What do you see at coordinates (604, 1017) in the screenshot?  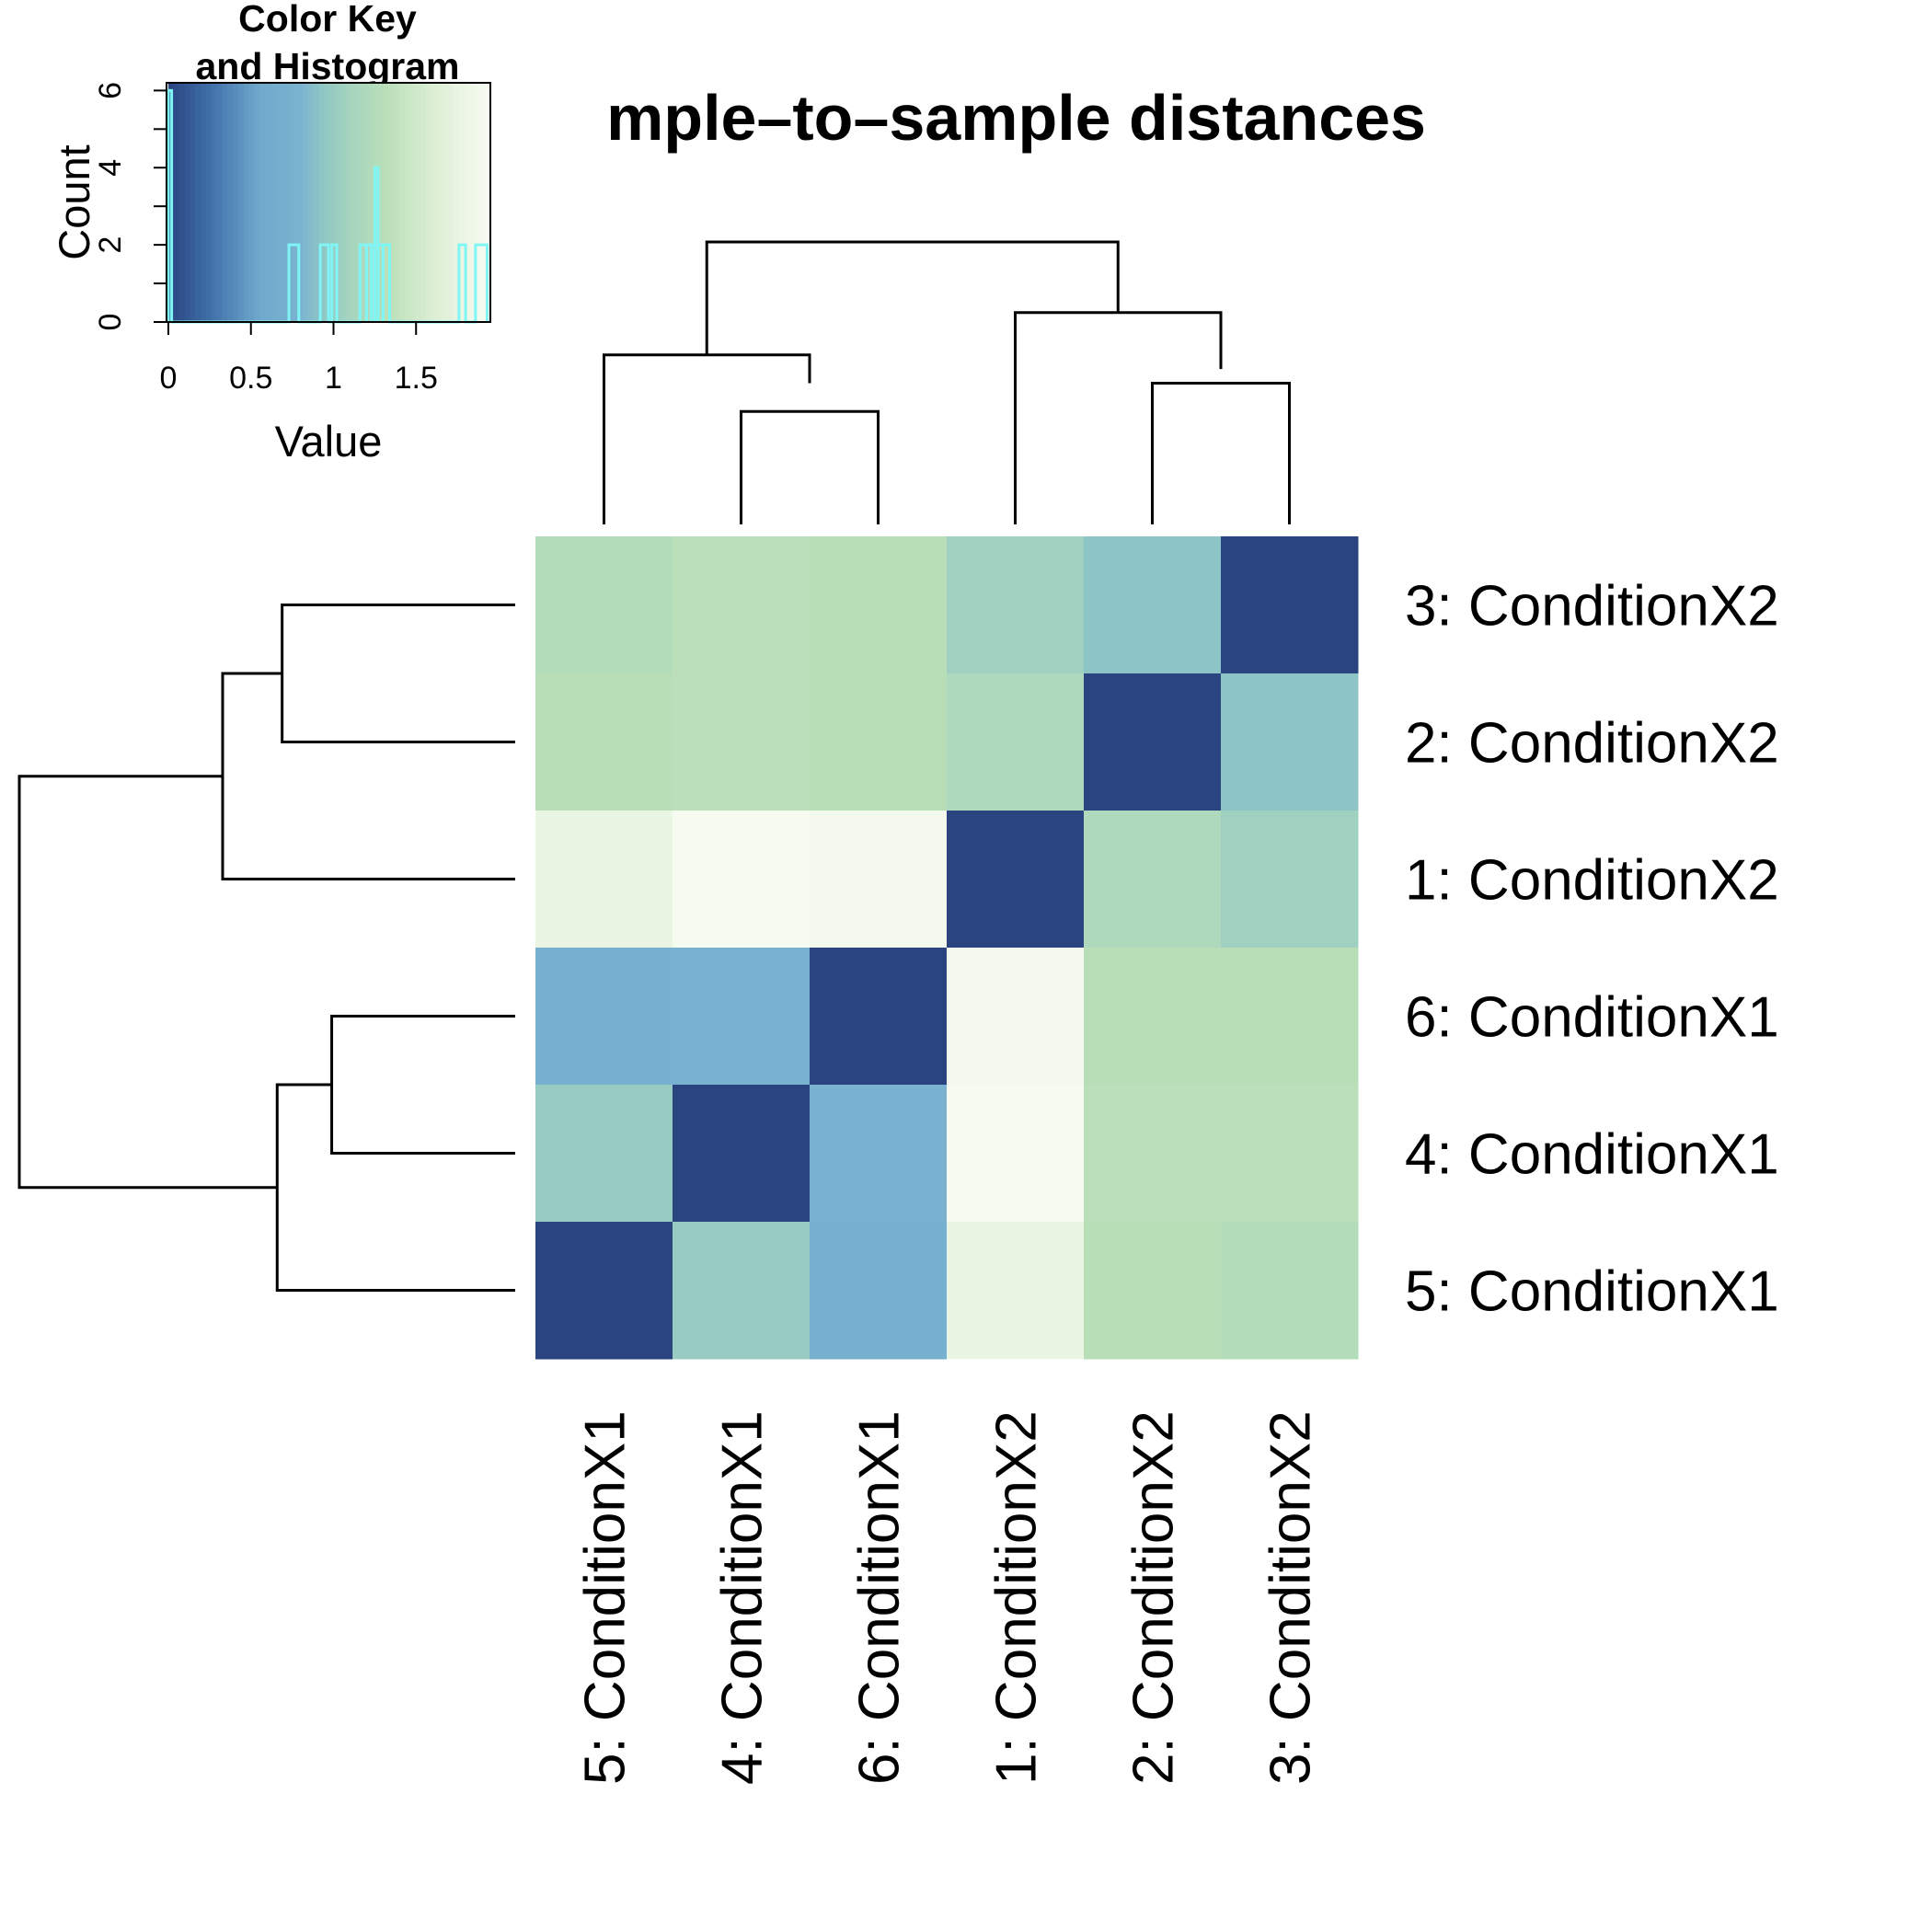 I see `heatmap-cell-r4-c1` at bounding box center [604, 1017].